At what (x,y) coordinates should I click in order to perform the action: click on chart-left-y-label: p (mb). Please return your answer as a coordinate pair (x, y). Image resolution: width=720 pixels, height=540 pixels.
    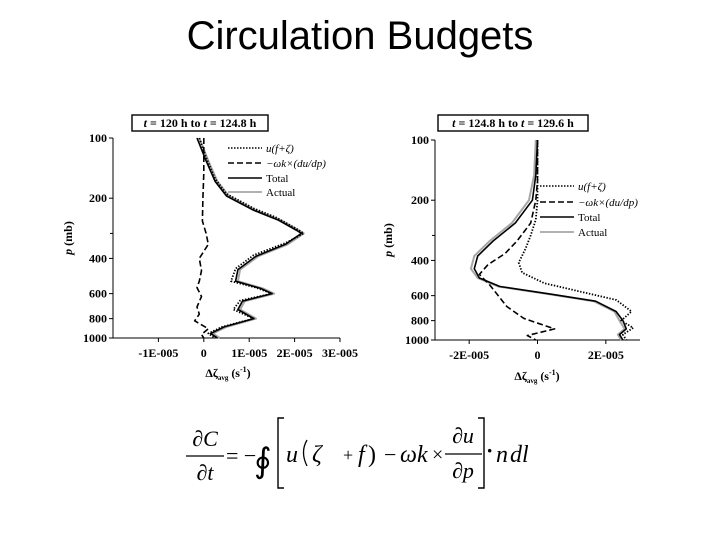
    Looking at the image, I should click on (68, 238).